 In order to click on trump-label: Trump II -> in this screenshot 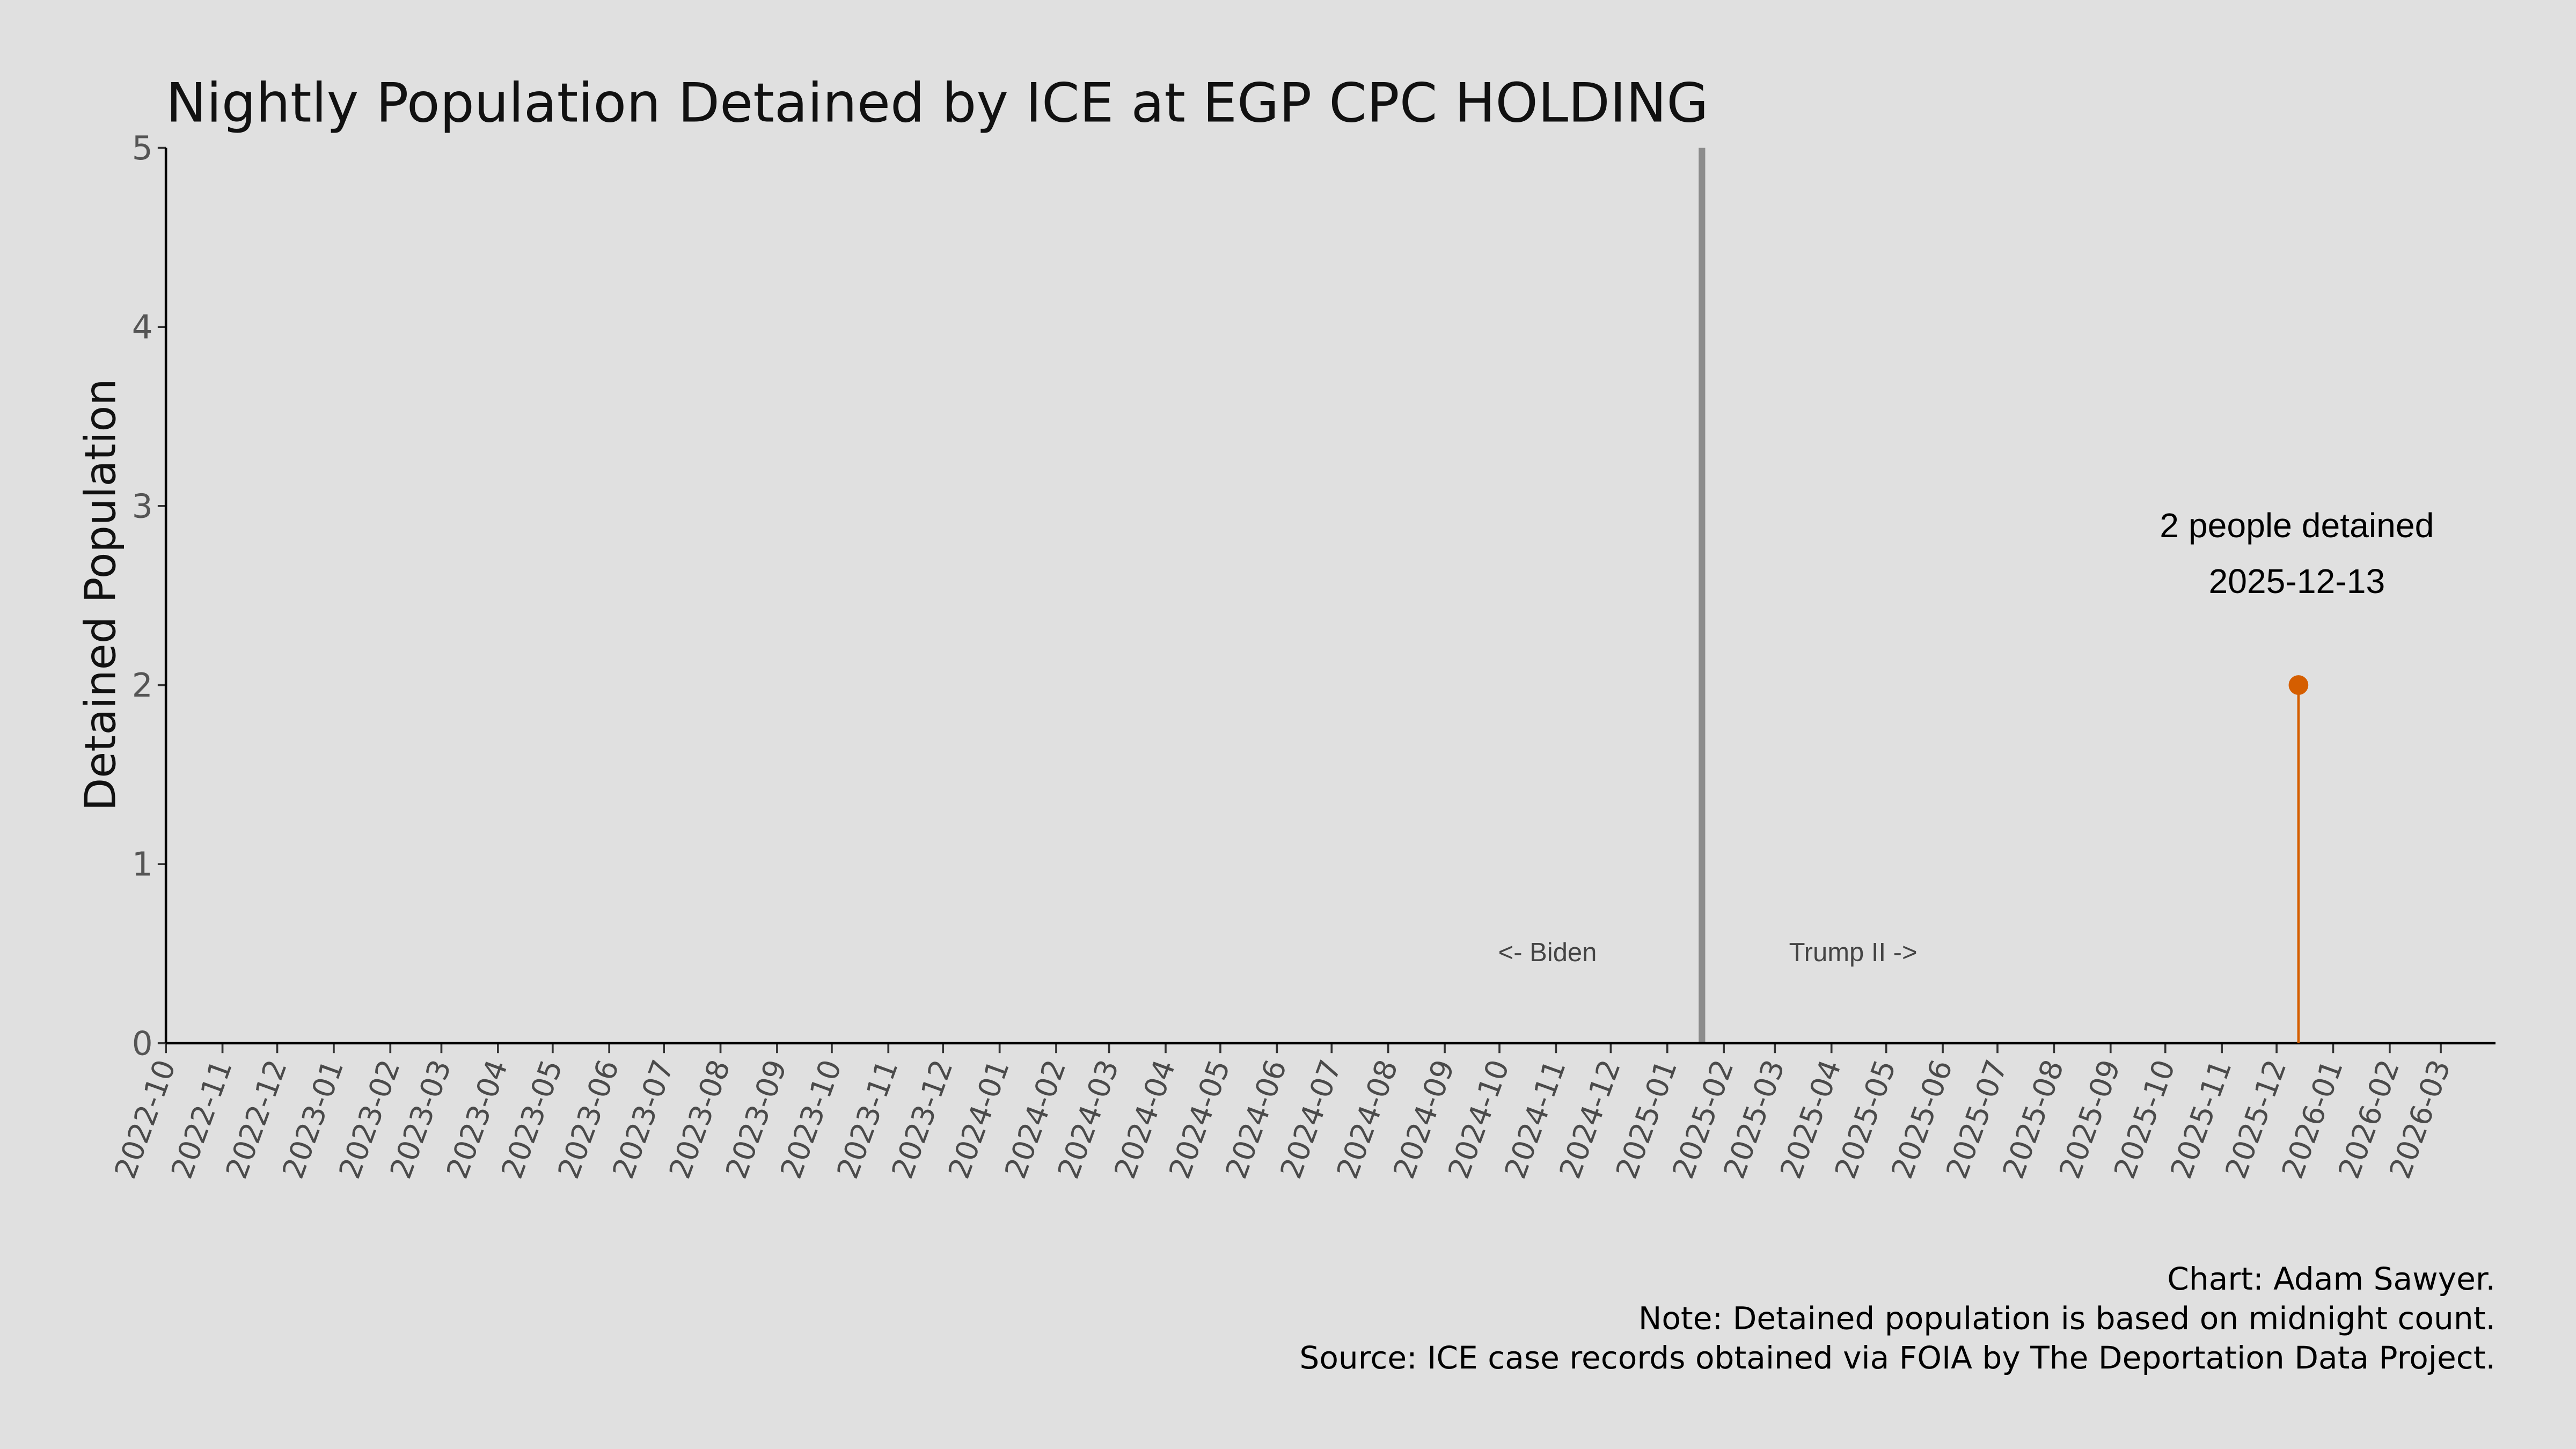, I will do `click(1853, 952)`.